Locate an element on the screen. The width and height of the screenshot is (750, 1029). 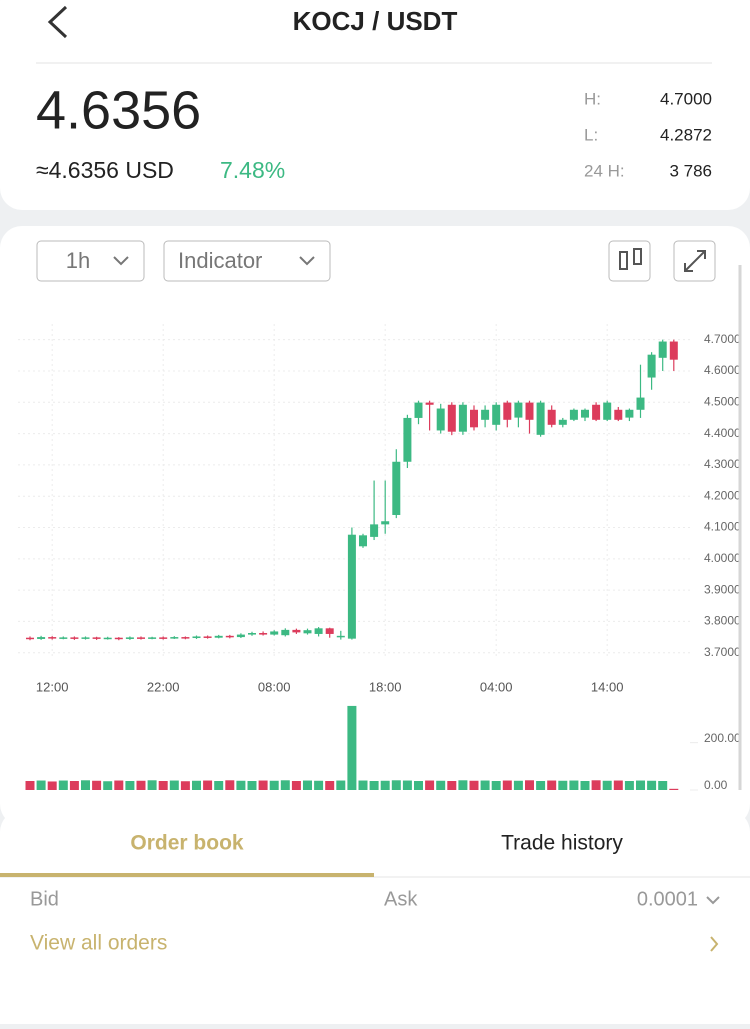
pair-title: KOCJ / USDT is located at coordinates (375, 21).